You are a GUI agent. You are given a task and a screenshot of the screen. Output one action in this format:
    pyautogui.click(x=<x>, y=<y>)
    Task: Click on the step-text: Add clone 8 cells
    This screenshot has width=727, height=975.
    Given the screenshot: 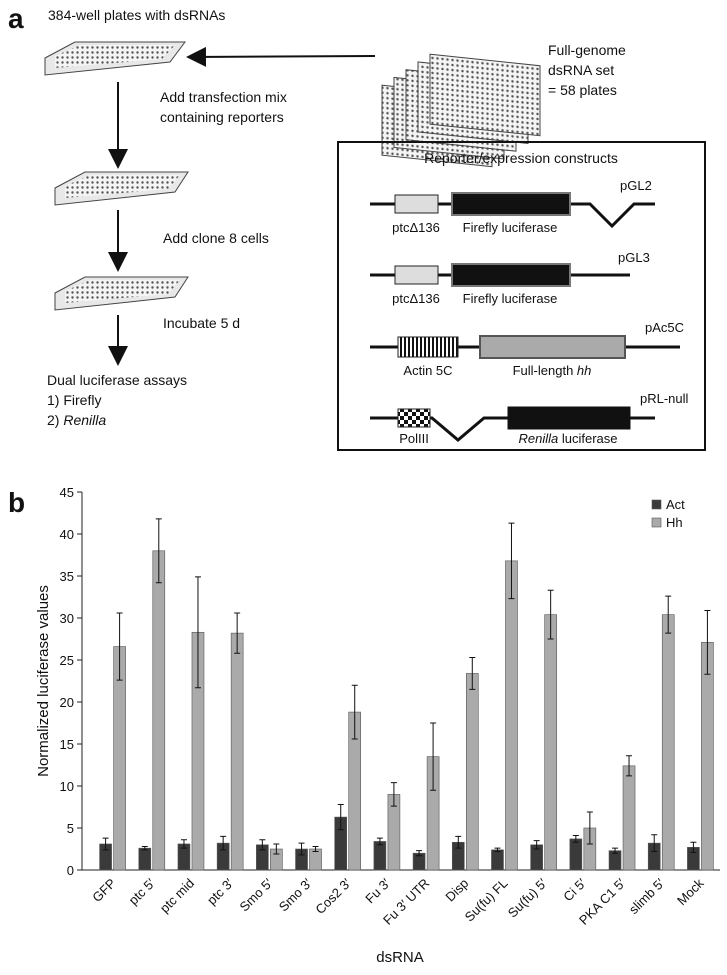 What is the action you would take?
    pyautogui.click(x=216, y=238)
    